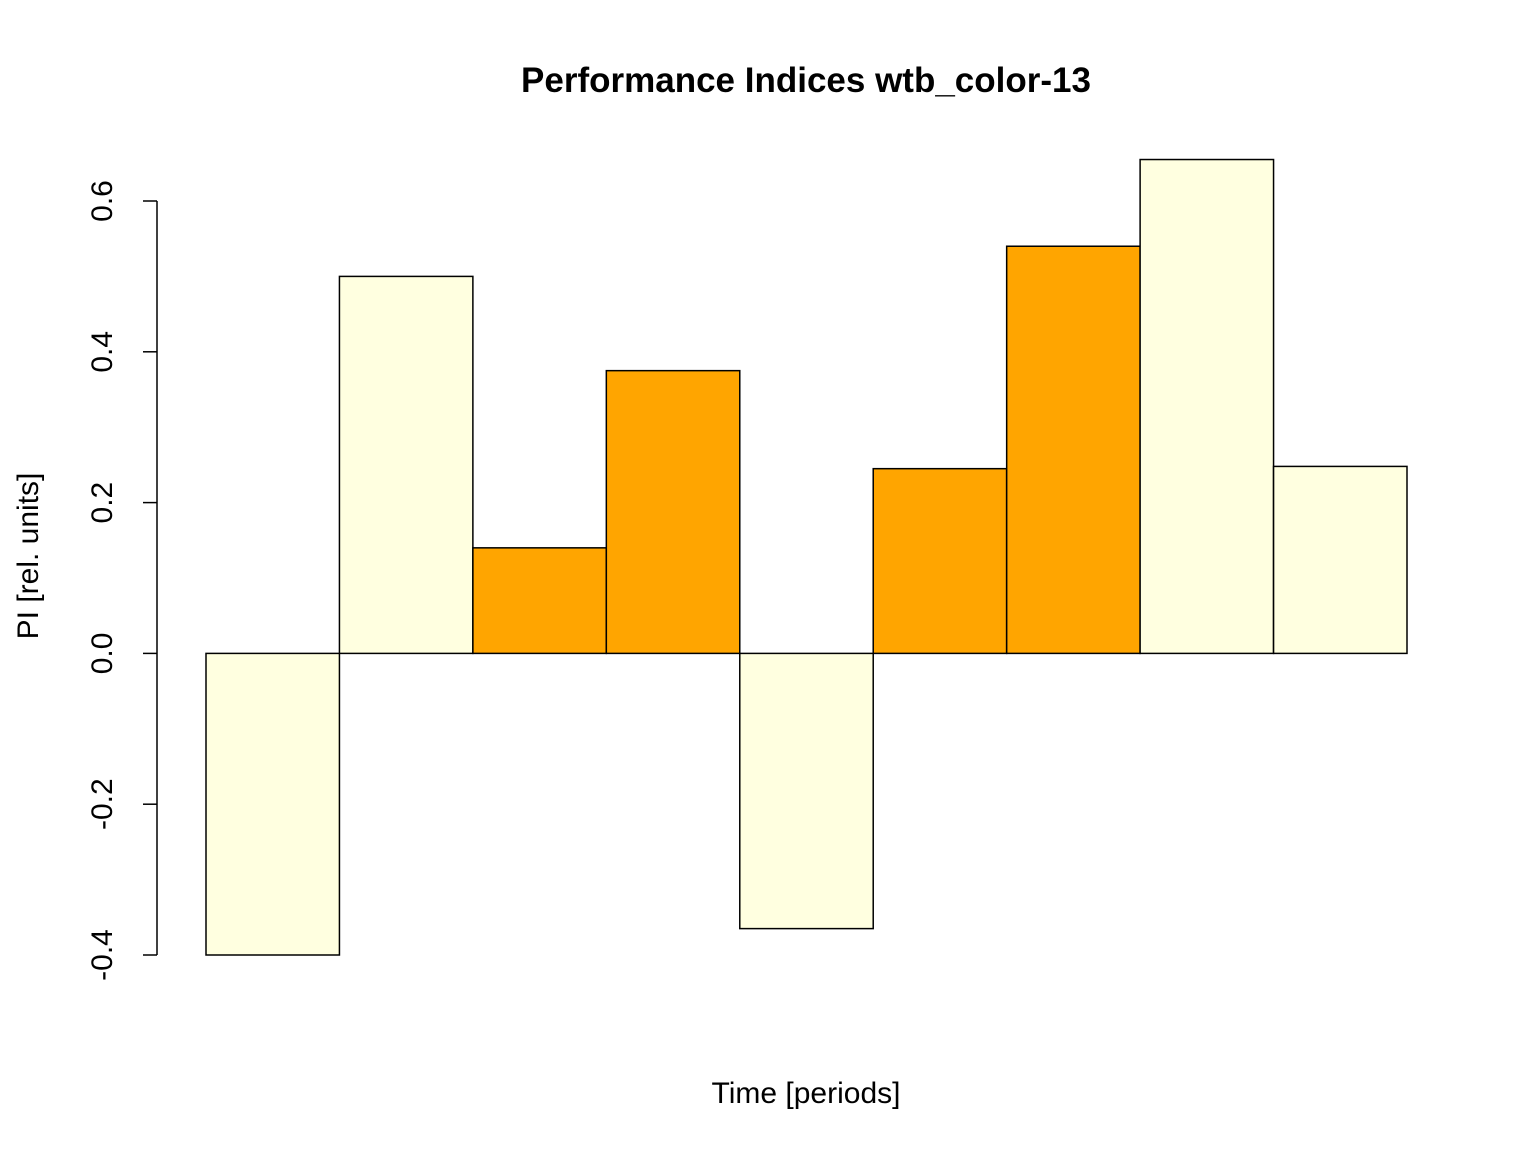  Describe the element at coordinates (102, 654) in the screenshot. I see `y-tick-label-3: 0.0` at that location.